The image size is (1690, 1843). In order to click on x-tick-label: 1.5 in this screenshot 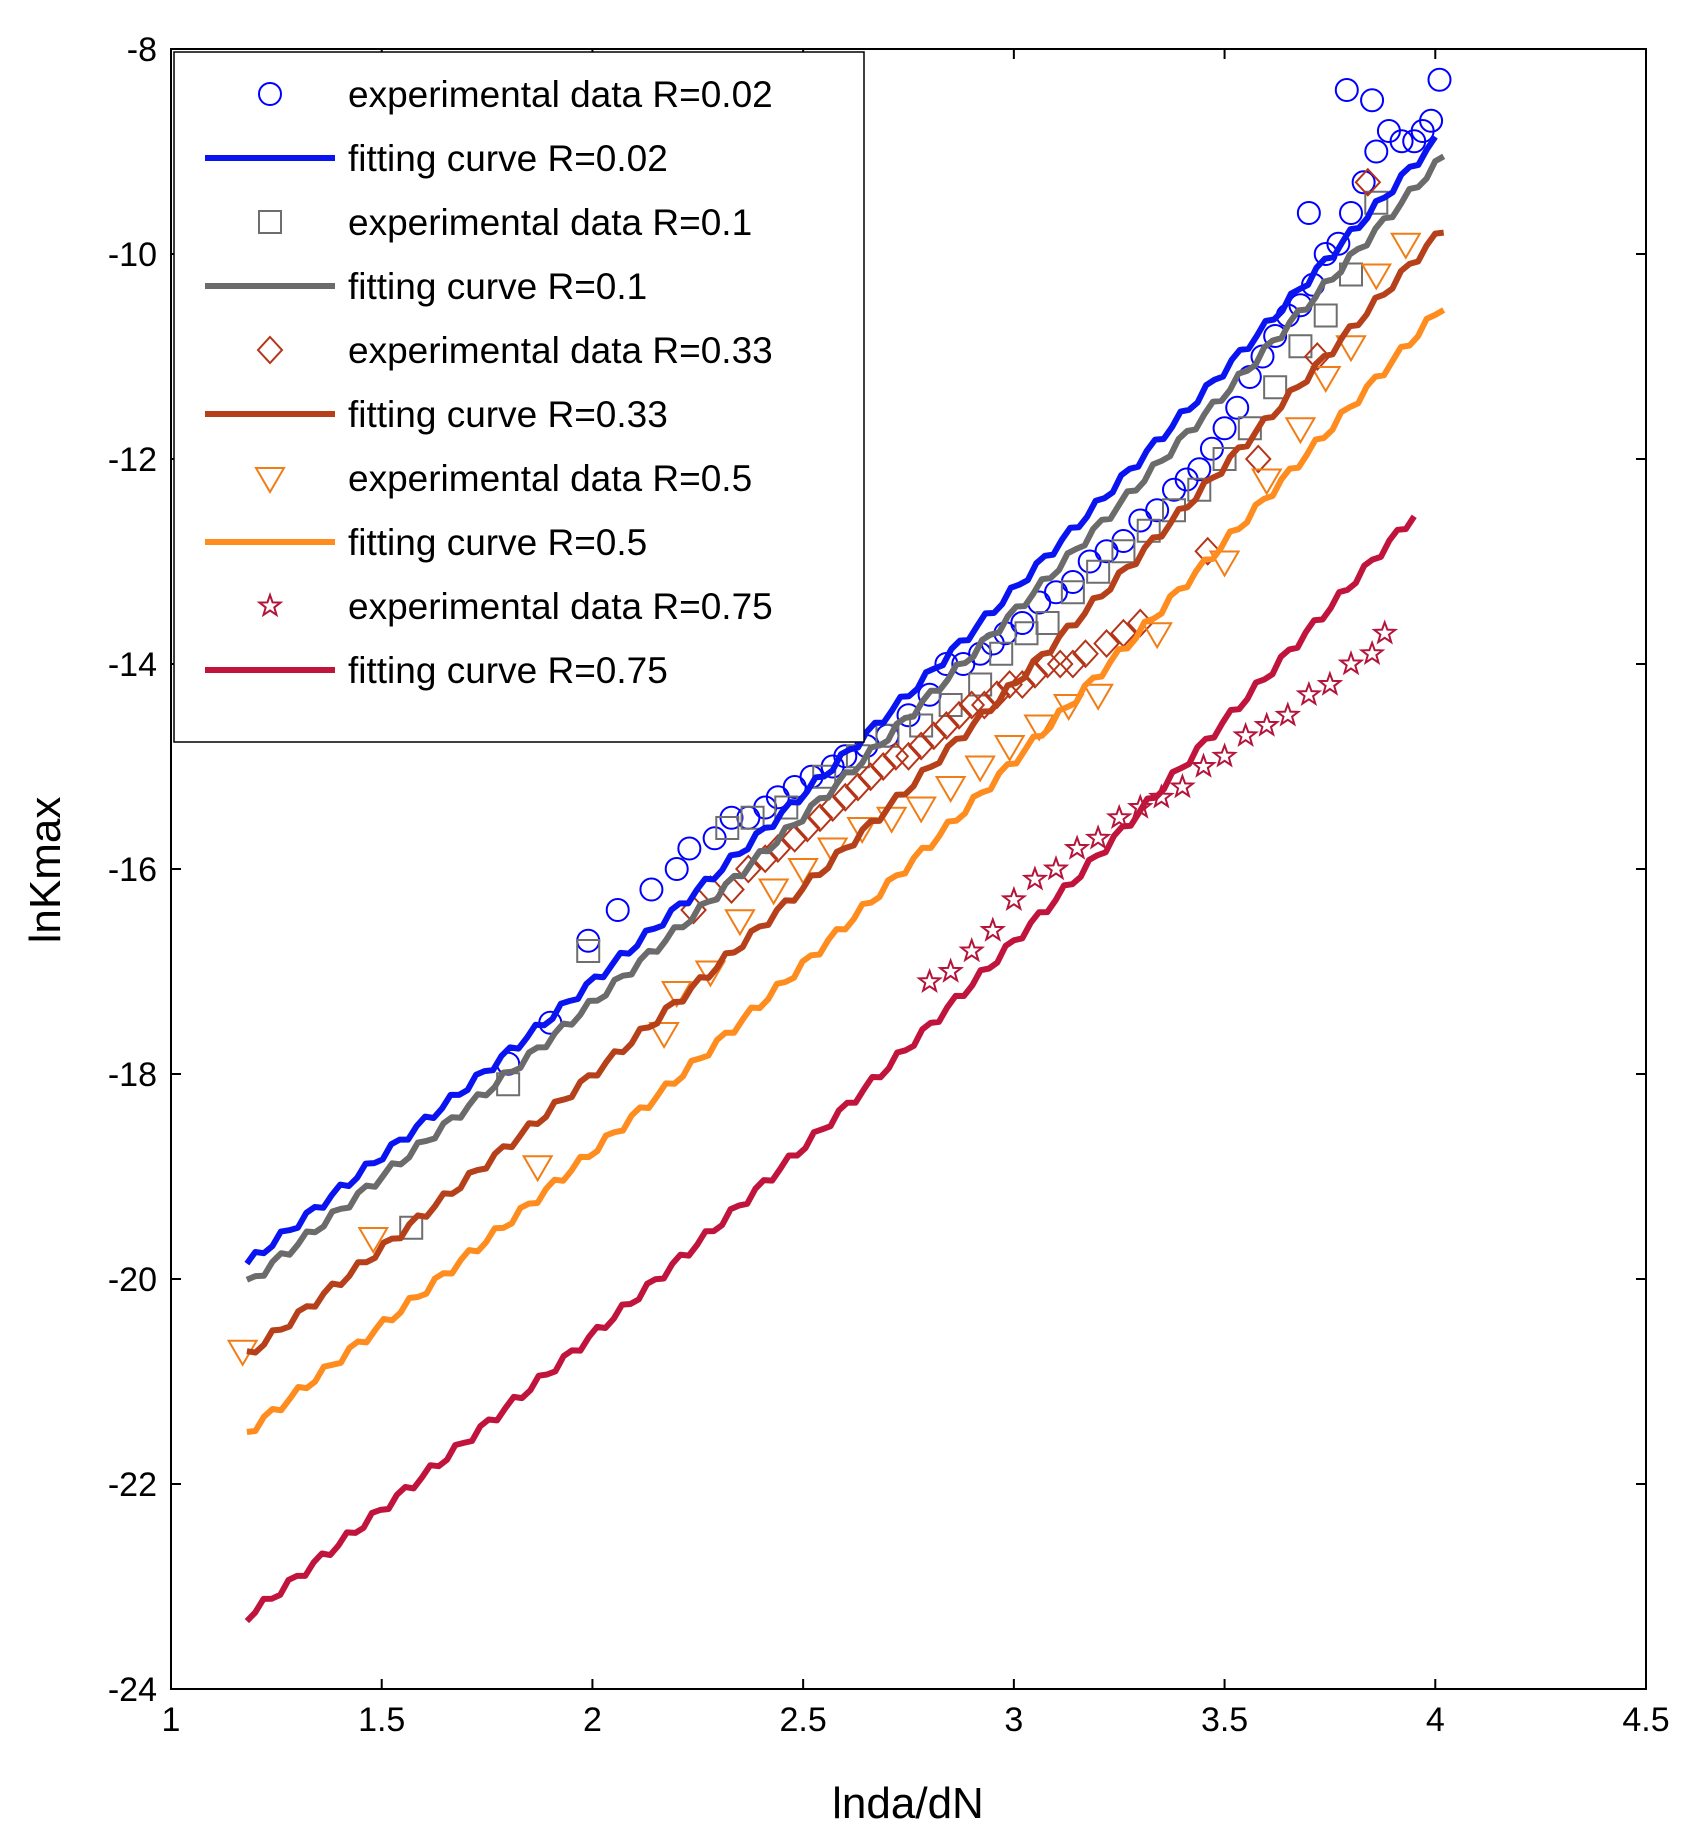, I will do `click(381, 1720)`.